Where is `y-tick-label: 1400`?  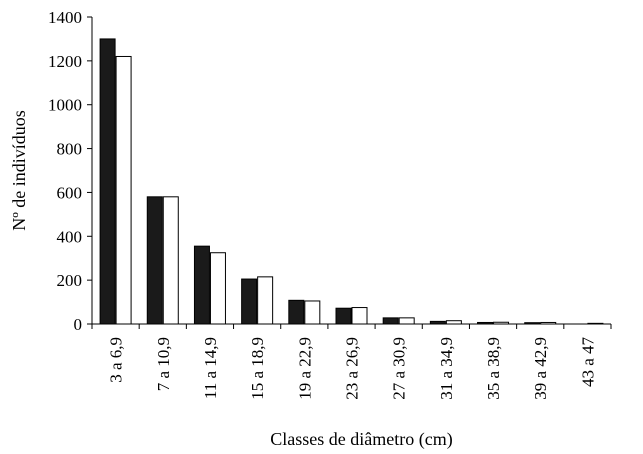 y-tick-label: 1400 is located at coordinates (65, 17).